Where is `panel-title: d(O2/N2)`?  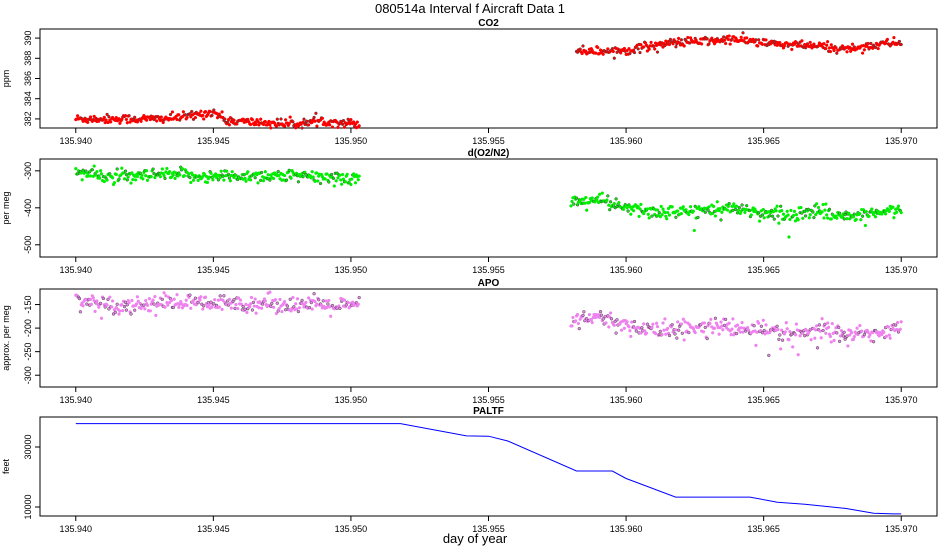
panel-title: d(O2/N2) is located at coordinates (489, 153).